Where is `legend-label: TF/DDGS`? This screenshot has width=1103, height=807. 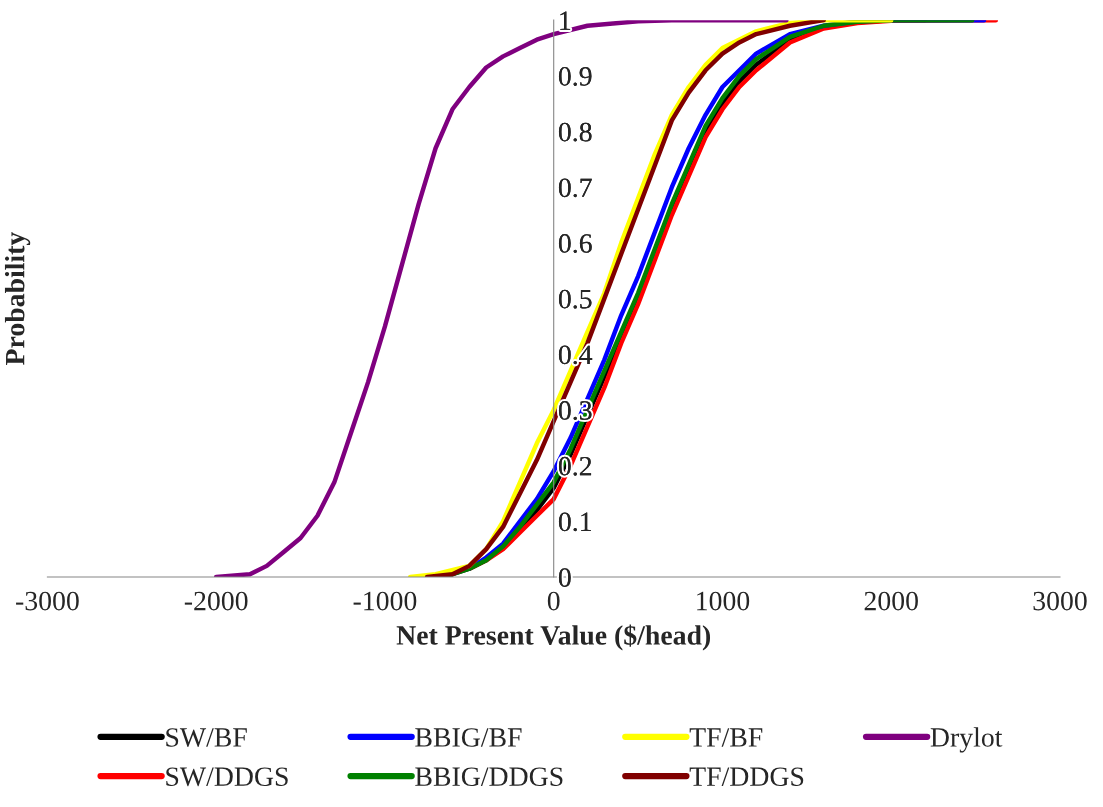 legend-label: TF/DDGS is located at coordinates (746, 777).